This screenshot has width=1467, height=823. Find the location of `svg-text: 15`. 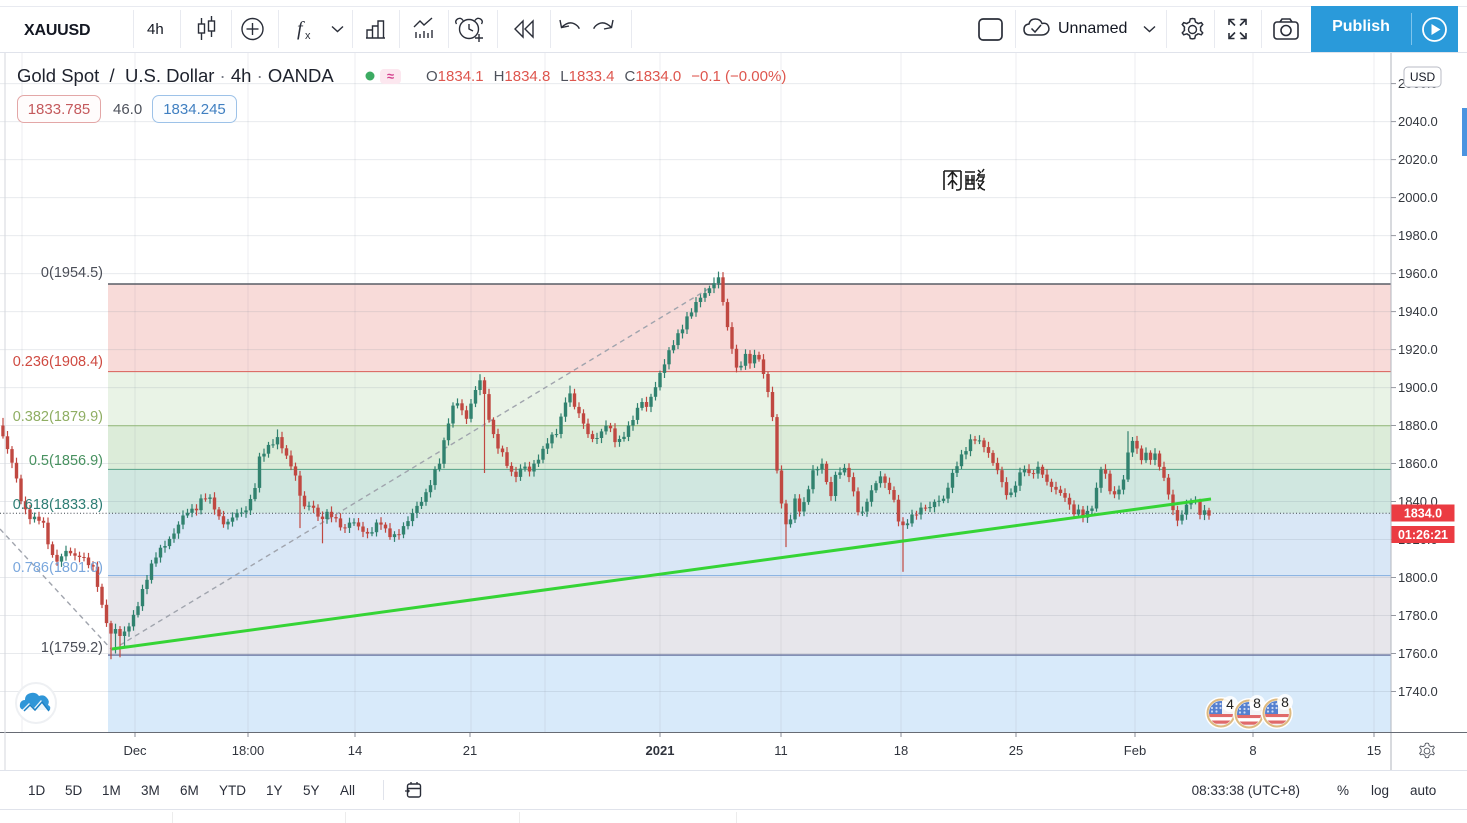

svg-text: 15 is located at coordinates (1374, 750).